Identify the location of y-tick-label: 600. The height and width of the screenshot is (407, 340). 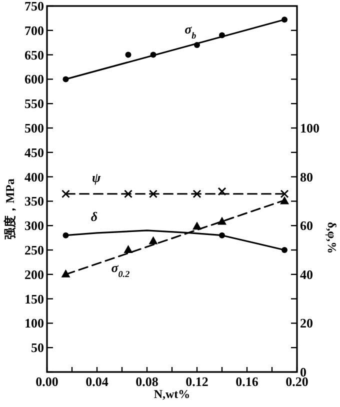
(34, 79).